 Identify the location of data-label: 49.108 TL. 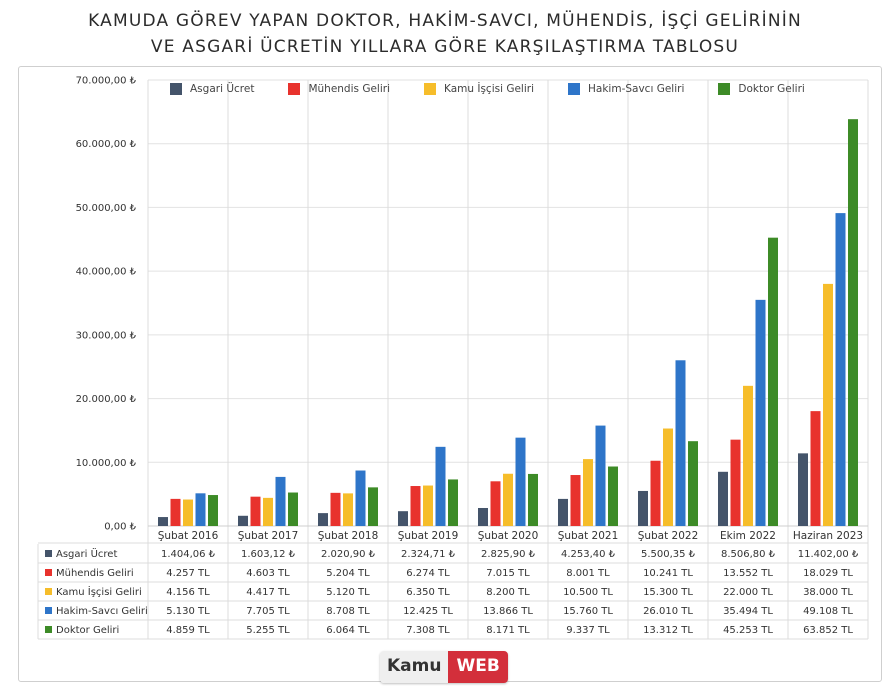
(828, 611).